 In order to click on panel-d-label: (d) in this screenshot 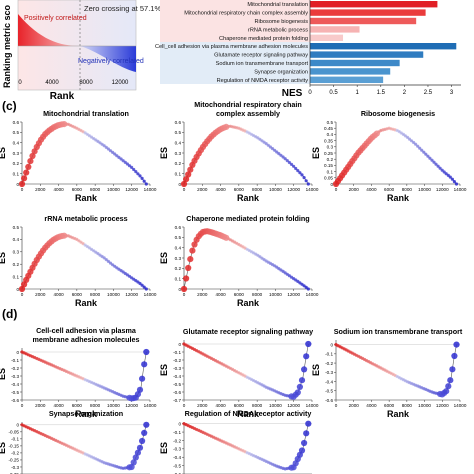, I will do `click(9, 314)`.